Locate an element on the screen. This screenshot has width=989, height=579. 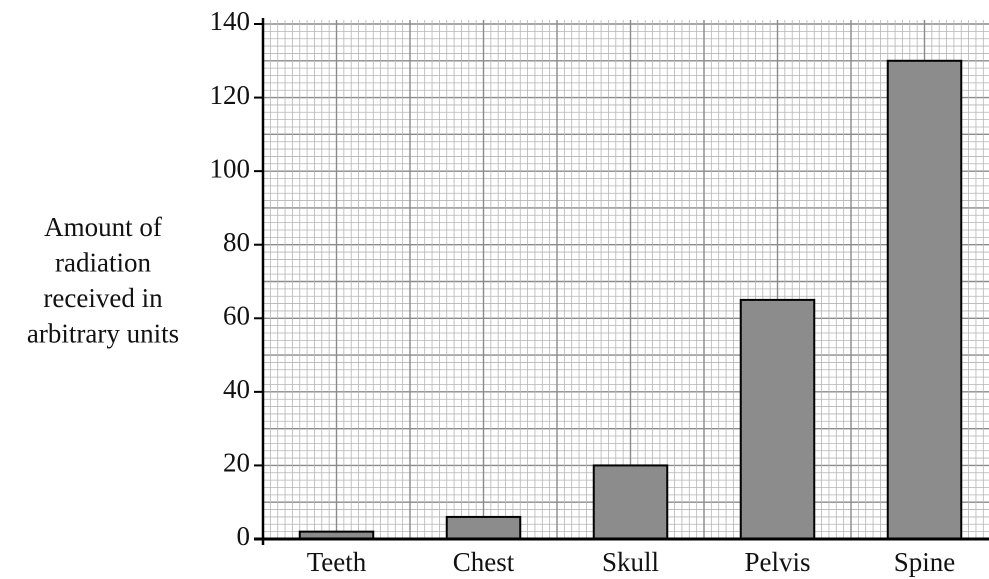
y-tick-label: 140 is located at coordinates (230, 21).